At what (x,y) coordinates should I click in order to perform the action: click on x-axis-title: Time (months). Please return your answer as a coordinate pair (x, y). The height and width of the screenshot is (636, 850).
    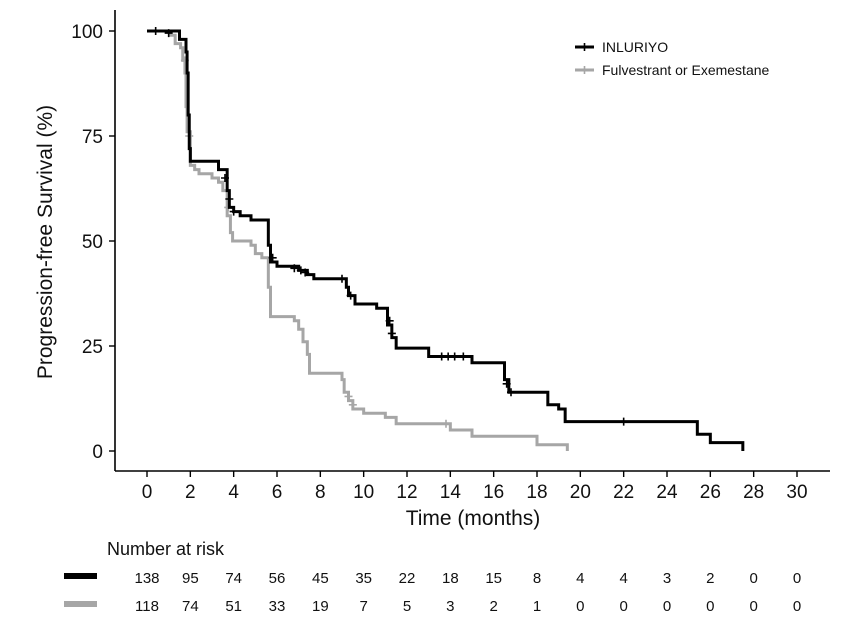
    Looking at the image, I should click on (473, 518).